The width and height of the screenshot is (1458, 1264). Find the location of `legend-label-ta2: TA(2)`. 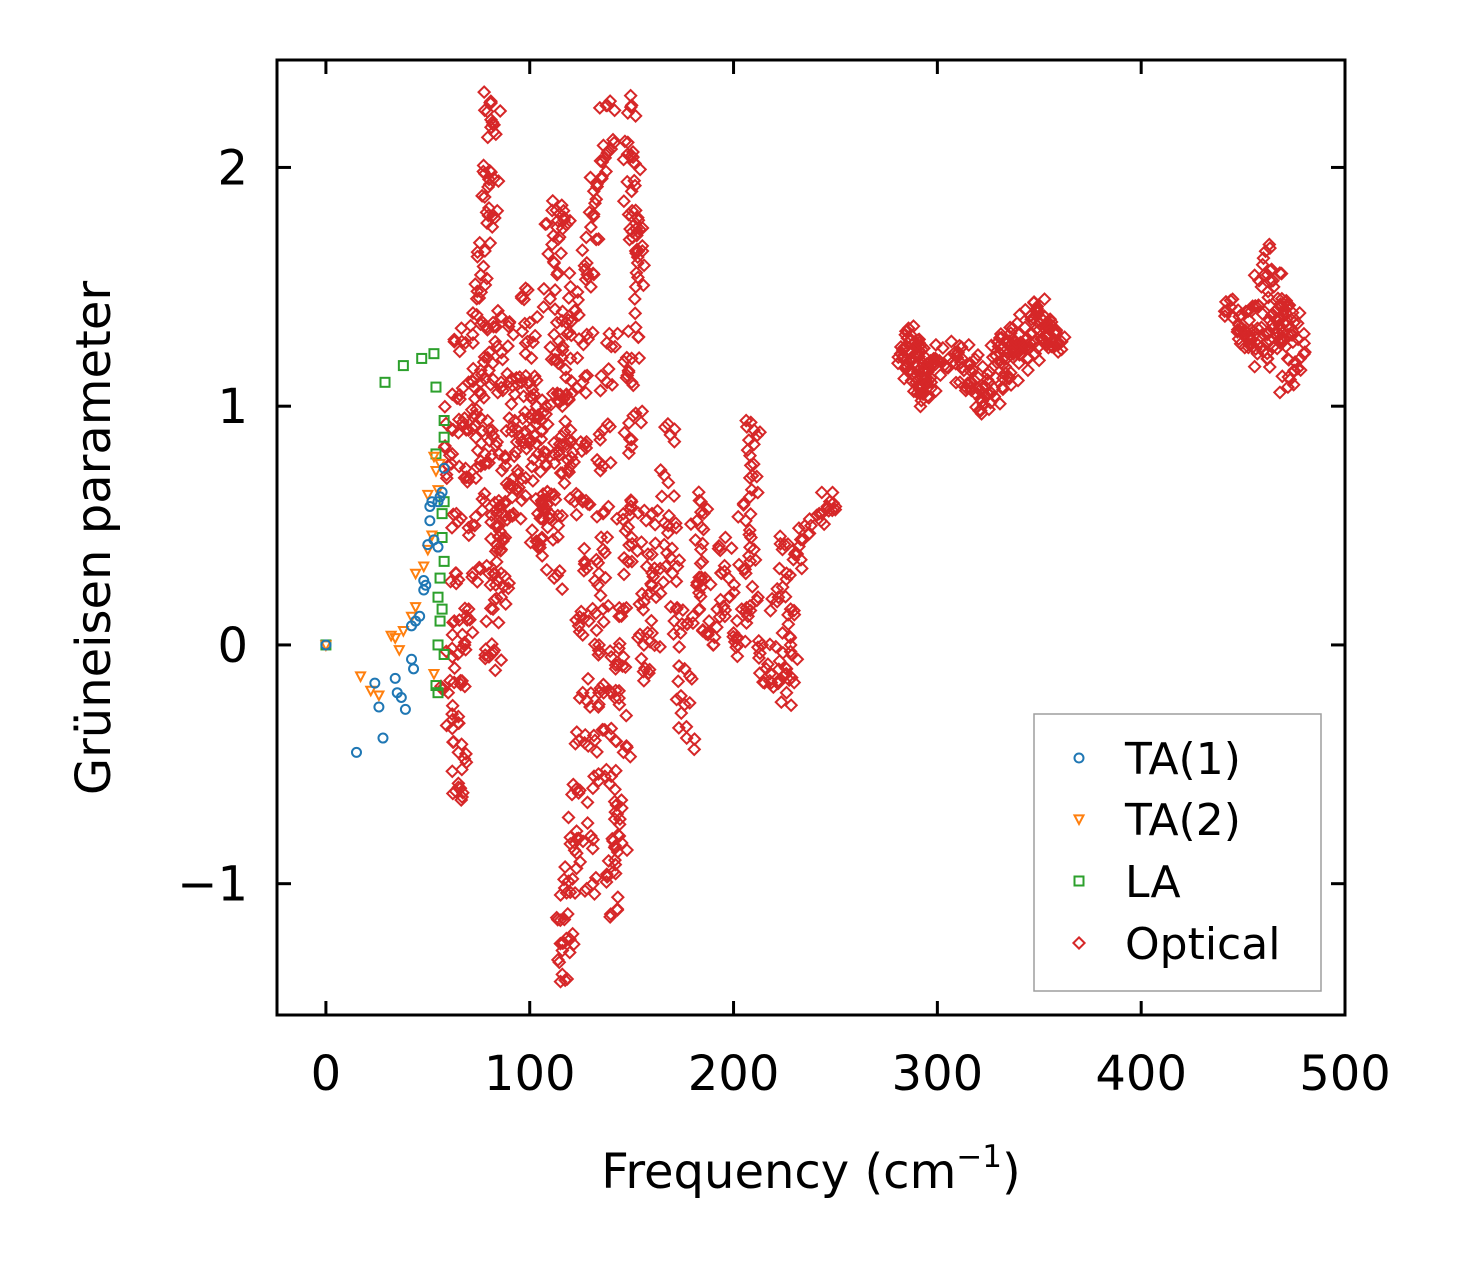

legend-label-ta2: TA(2) is located at coordinates (1182, 820).